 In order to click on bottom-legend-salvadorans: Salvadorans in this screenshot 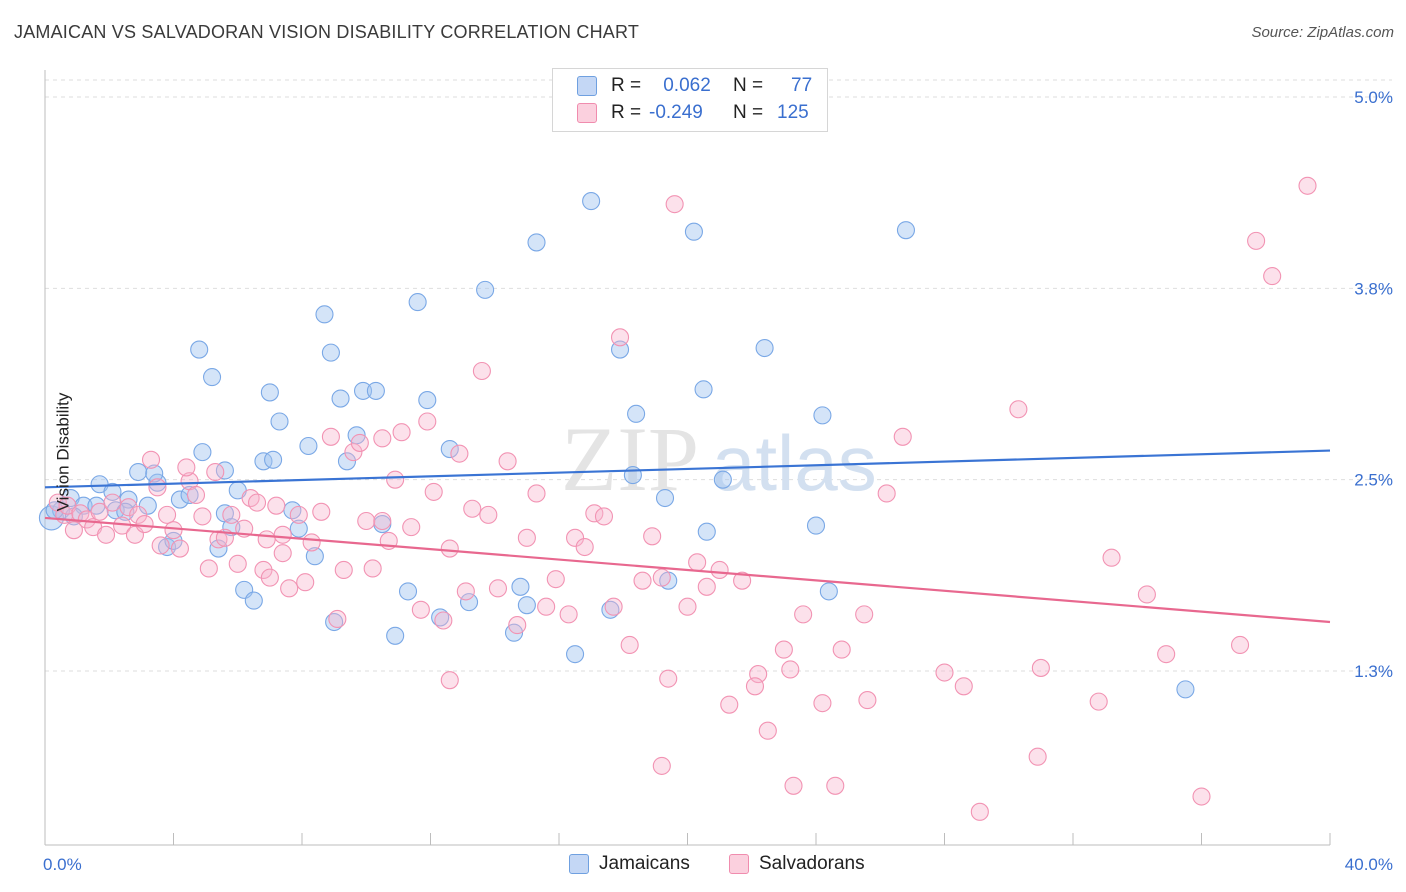, I will do `click(797, 864)`.